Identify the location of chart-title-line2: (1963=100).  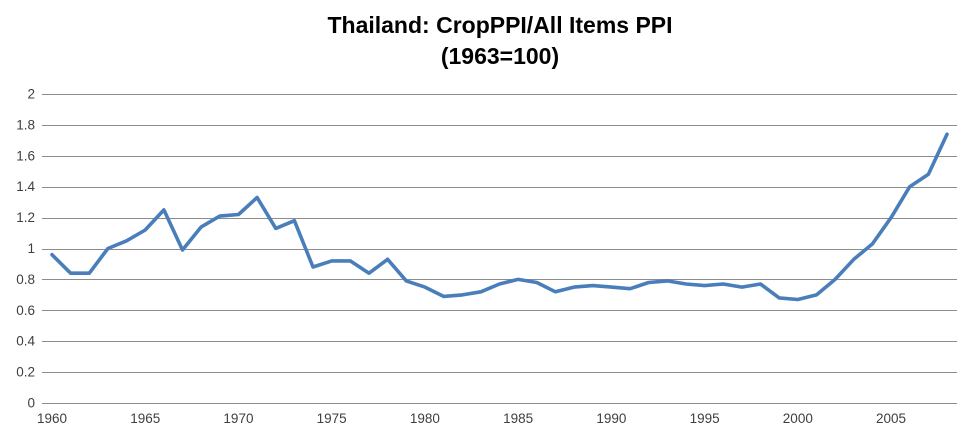
(500, 56).